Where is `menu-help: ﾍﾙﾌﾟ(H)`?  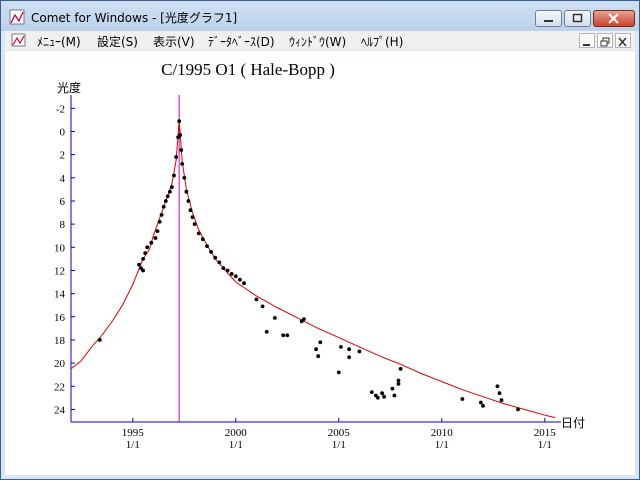 menu-help: ﾍﾙﾌﾟ(H) is located at coordinates (382, 42).